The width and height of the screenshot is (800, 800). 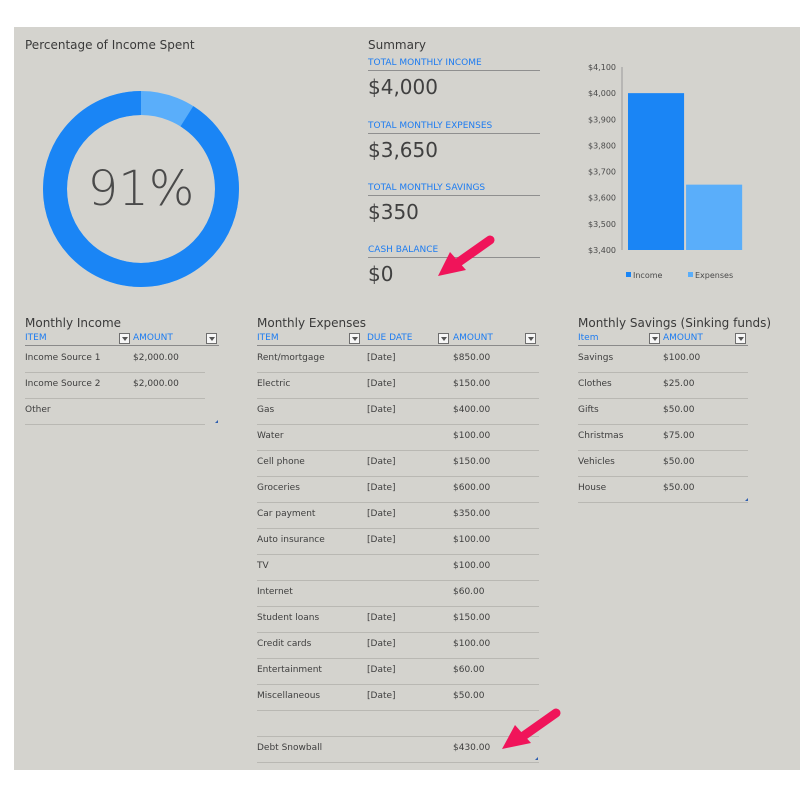 I want to click on table-cell: $430.00, so click(x=472, y=748).